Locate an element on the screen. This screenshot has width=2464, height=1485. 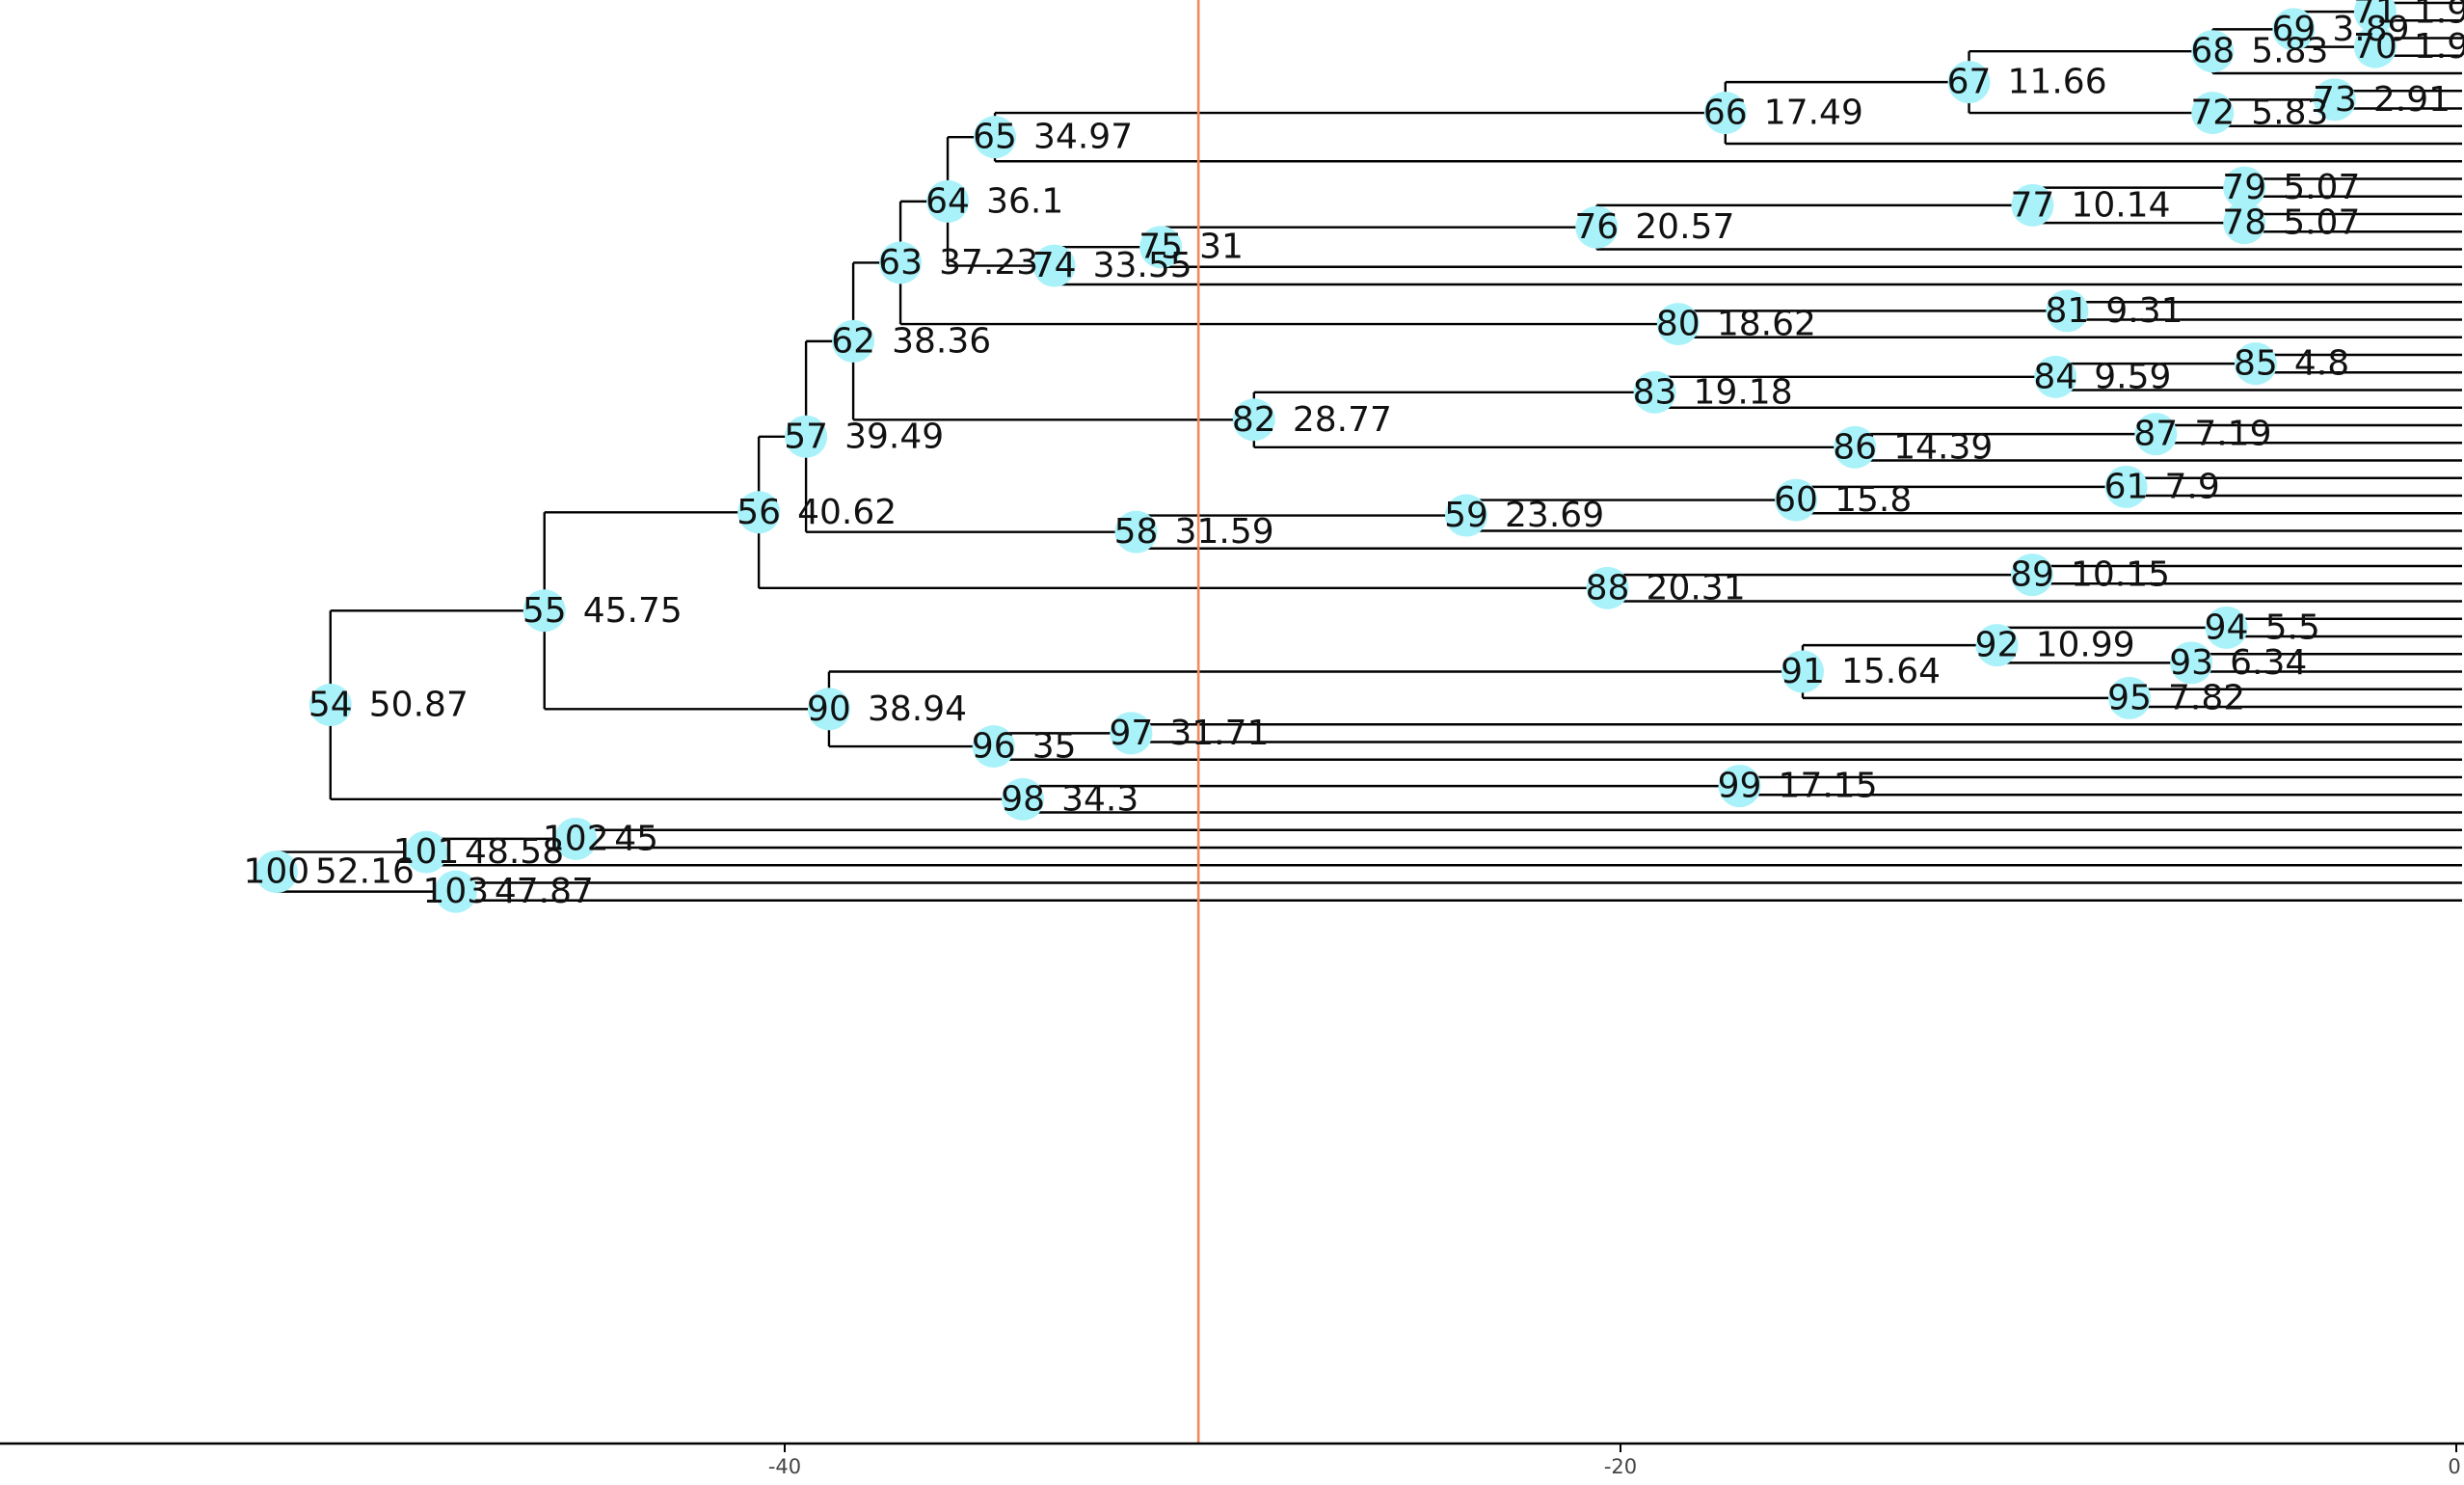
node-101: 101 48.58 is located at coordinates (479, 852).